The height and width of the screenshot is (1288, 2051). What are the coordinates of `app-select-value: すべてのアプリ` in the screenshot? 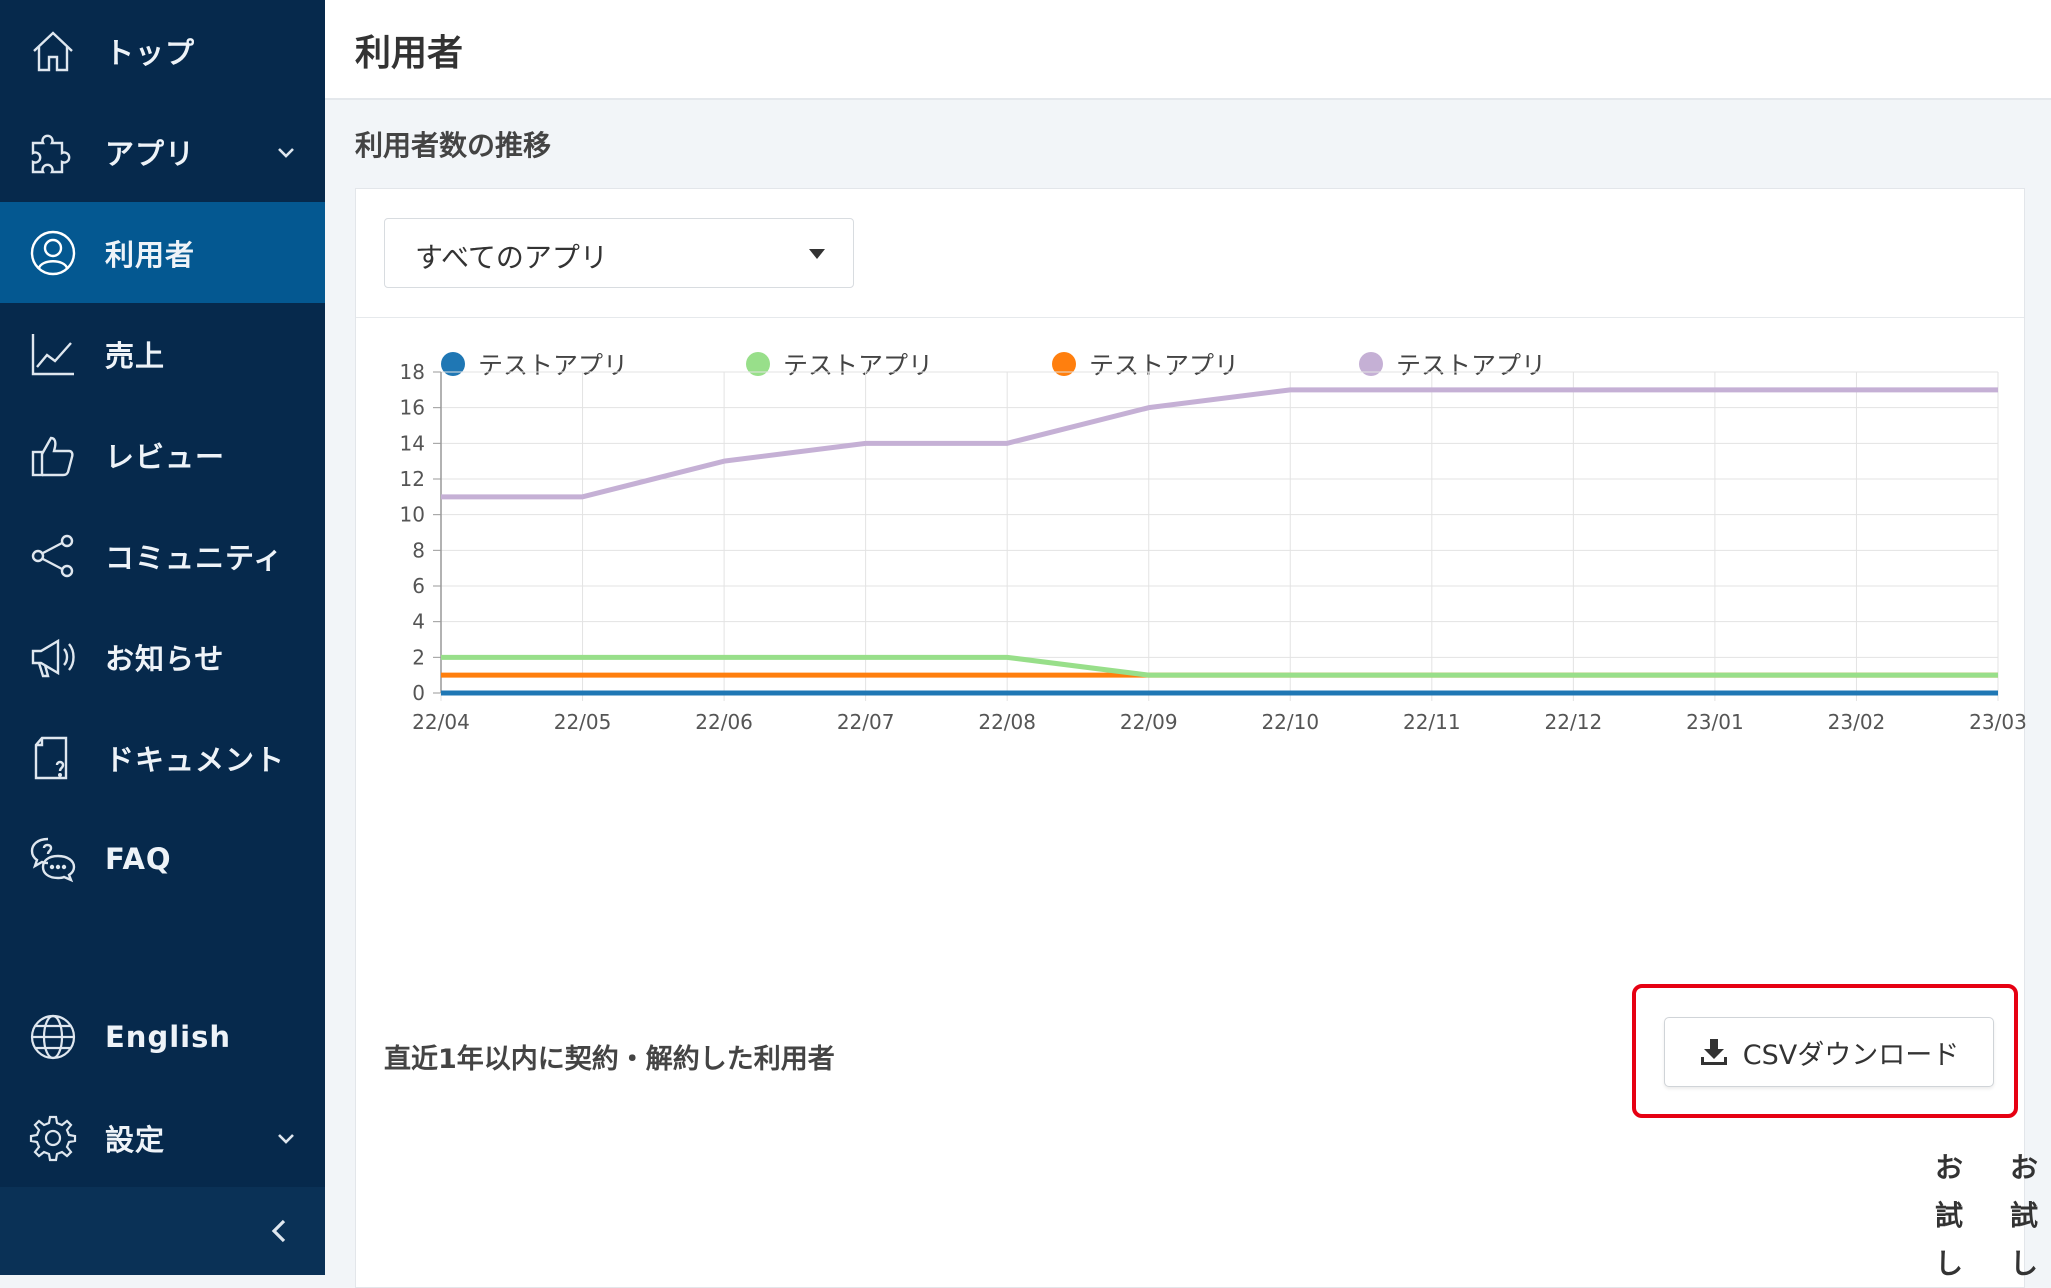 It's located at (511, 257).